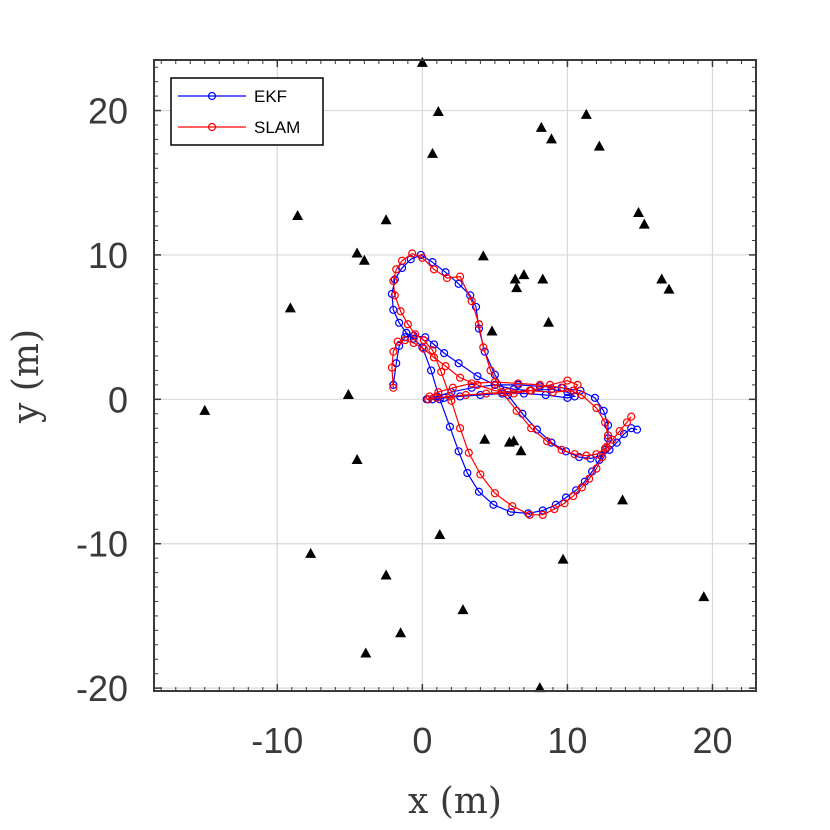 This screenshot has width=830, height=830. Describe the element at coordinates (277, 740) in the screenshot. I see `x-tick-label: -10` at that location.